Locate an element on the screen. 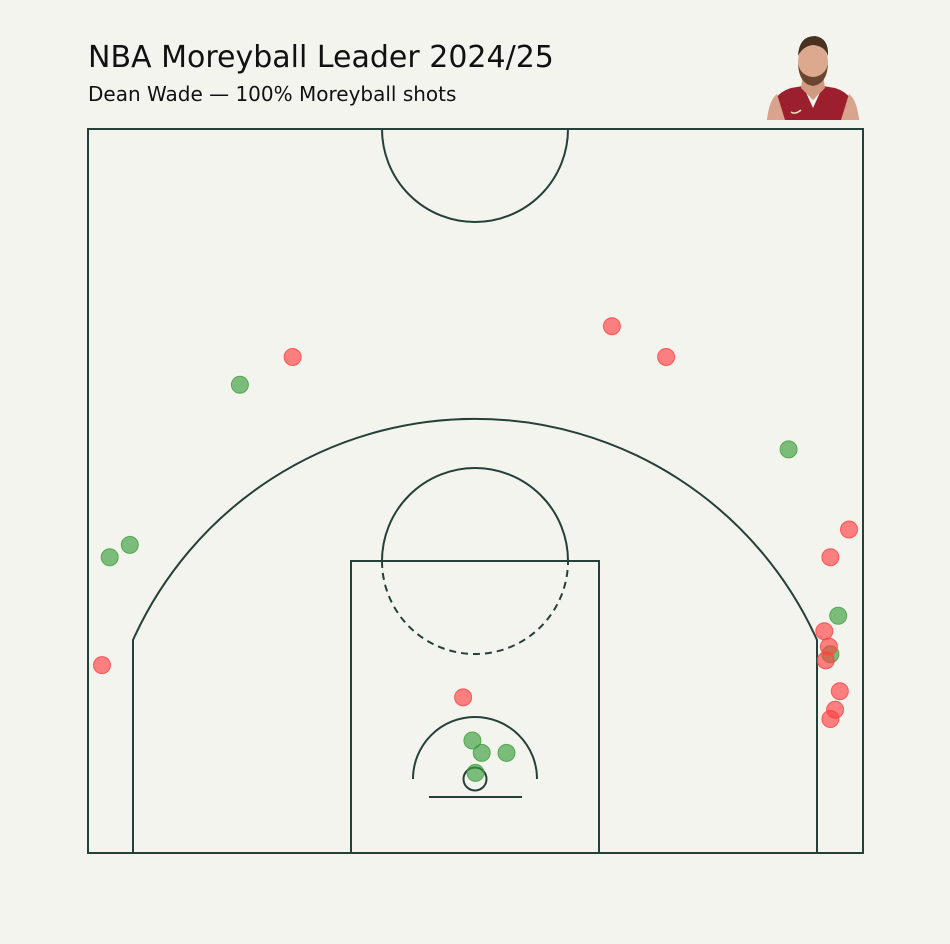 Image resolution: width=950 pixels, height=944 pixels. free-throw-circle-bottom is located at coordinates (475, 607).